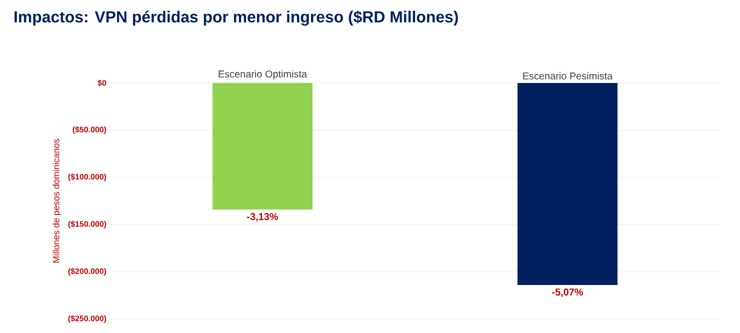 The image size is (740, 333). What do you see at coordinates (236, 18) in the screenshot?
I see `chart-title: Impactos: VPN pérdidas por menor ingreso ($RD Millones)` at bounding box center [236, 18].